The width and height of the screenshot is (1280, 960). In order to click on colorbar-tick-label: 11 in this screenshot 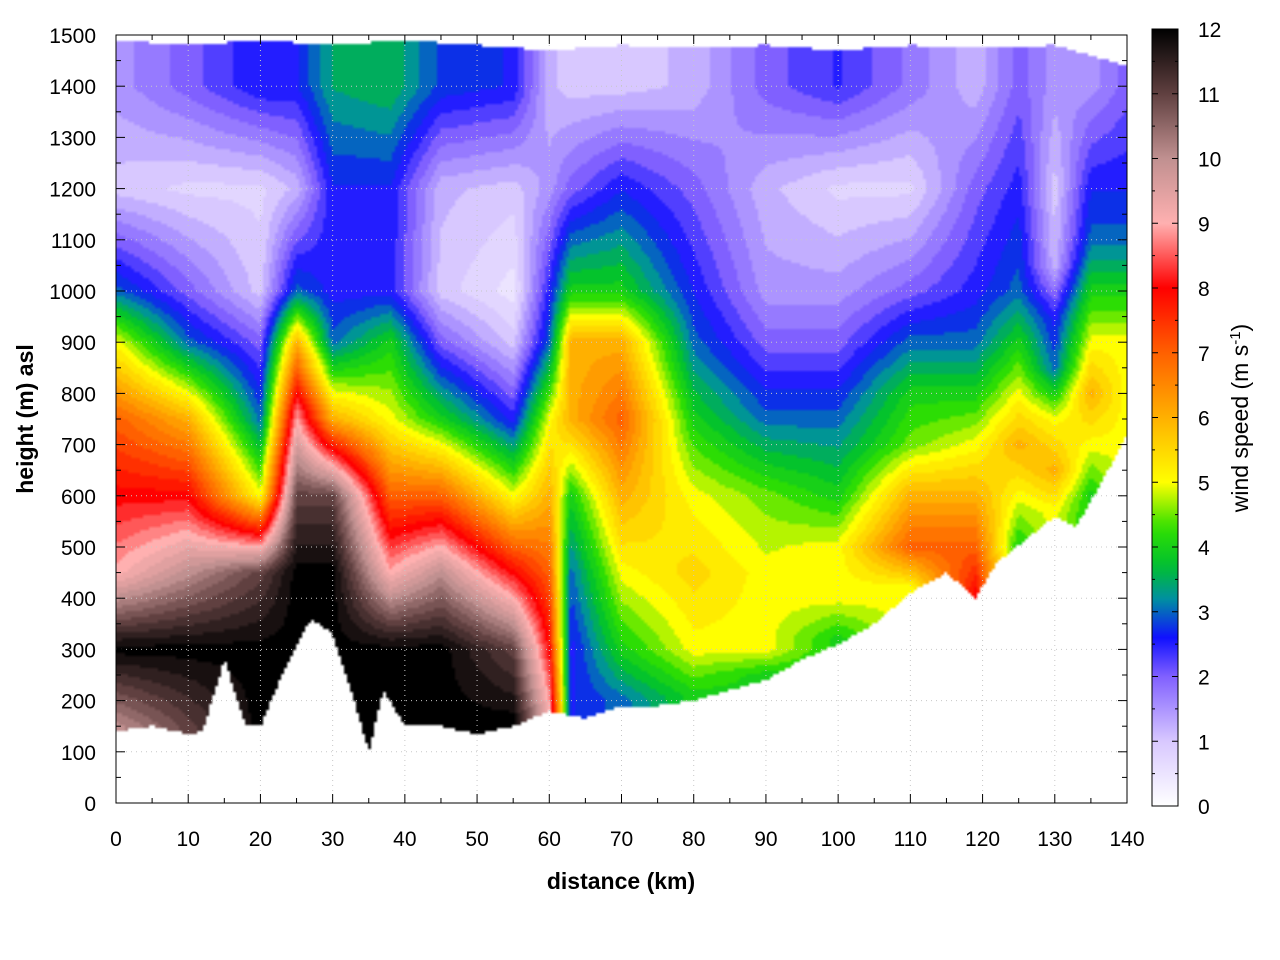, I will do `click(1209, 95)`.